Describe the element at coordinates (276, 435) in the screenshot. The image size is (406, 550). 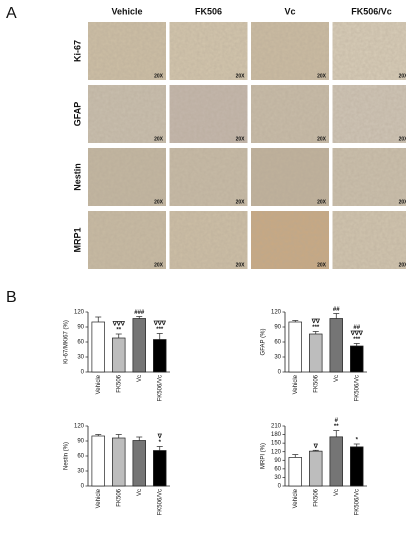
I see `y-tick-label: 180` at that location.